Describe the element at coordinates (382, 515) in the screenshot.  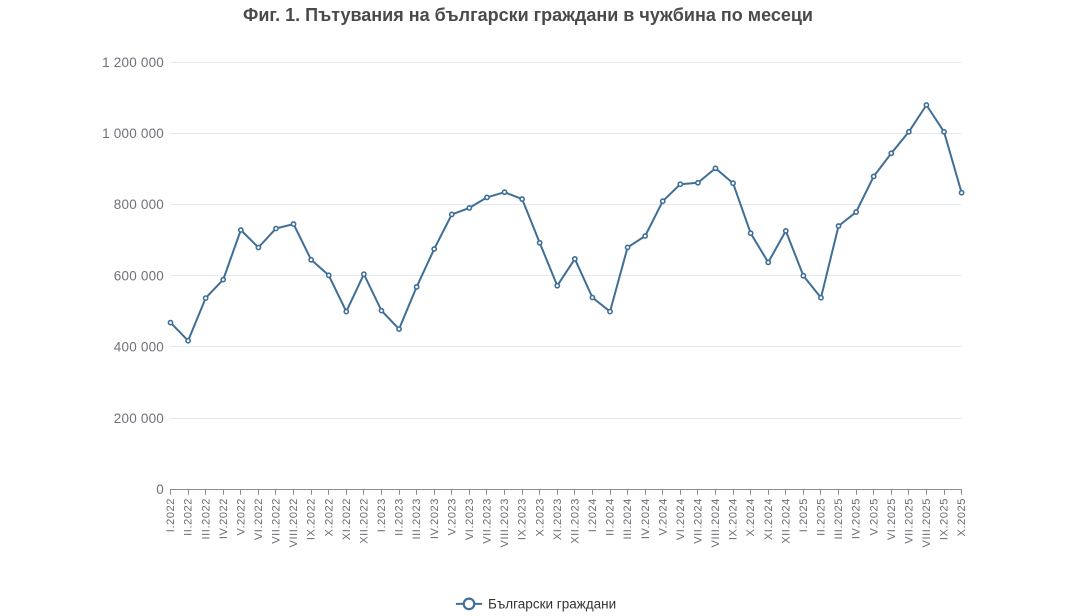
I see `svg-text: I.2023` at that location.